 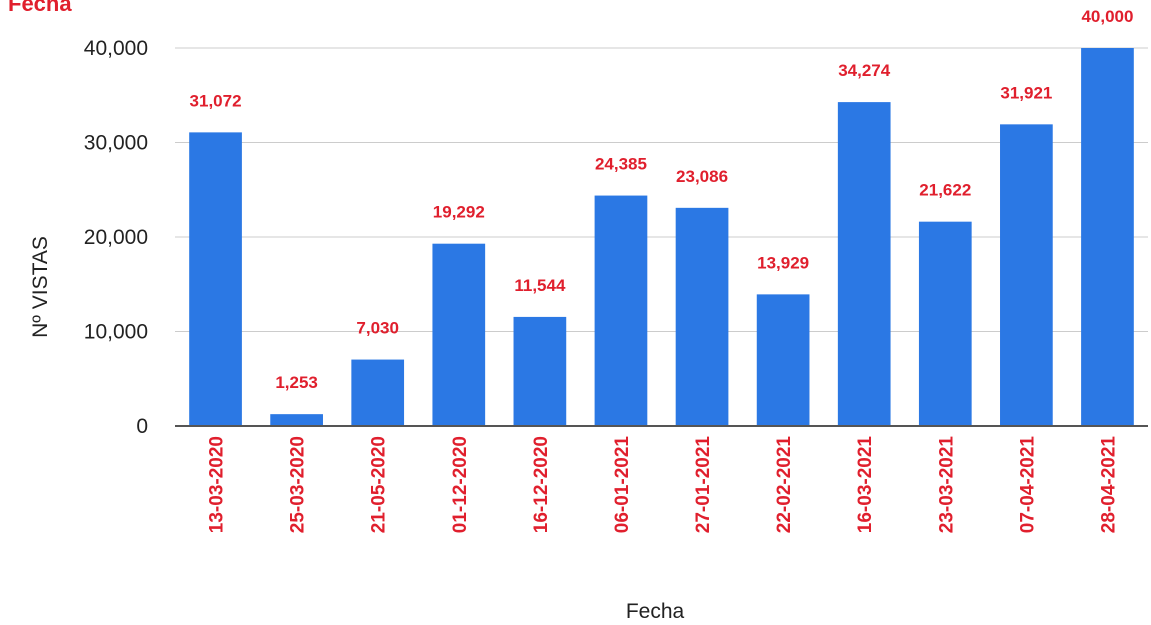 What do you see at coordinates (459, 212) in the screenshot?
I see `data-label: 19,292` at bounding box center [459, 212].